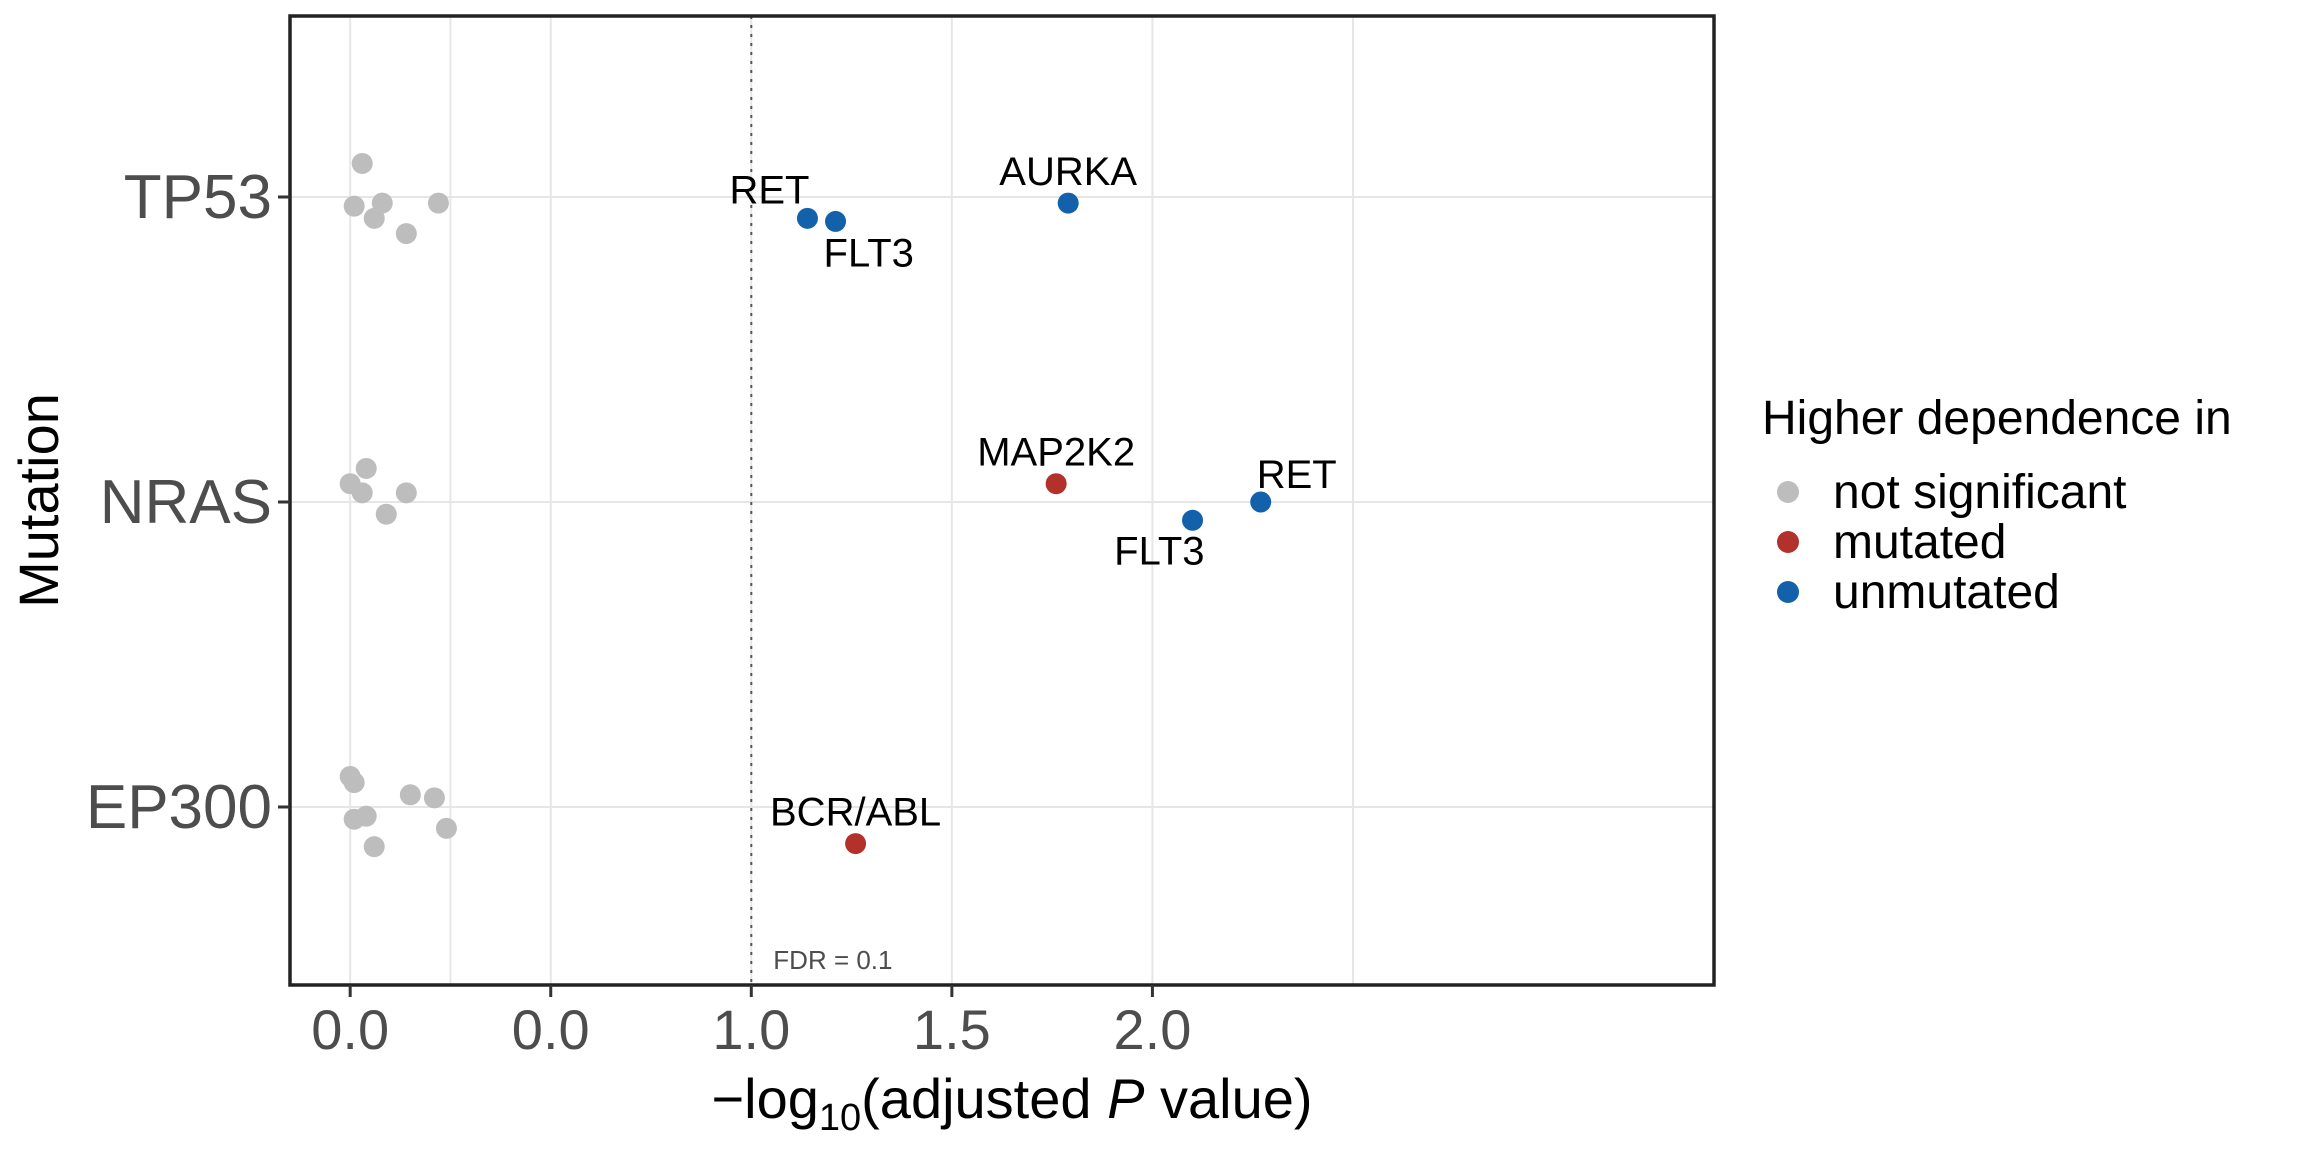  Describe the element at coordinates (1068, 172) in the screenshot. I see `point-label: AURKA` at that location.